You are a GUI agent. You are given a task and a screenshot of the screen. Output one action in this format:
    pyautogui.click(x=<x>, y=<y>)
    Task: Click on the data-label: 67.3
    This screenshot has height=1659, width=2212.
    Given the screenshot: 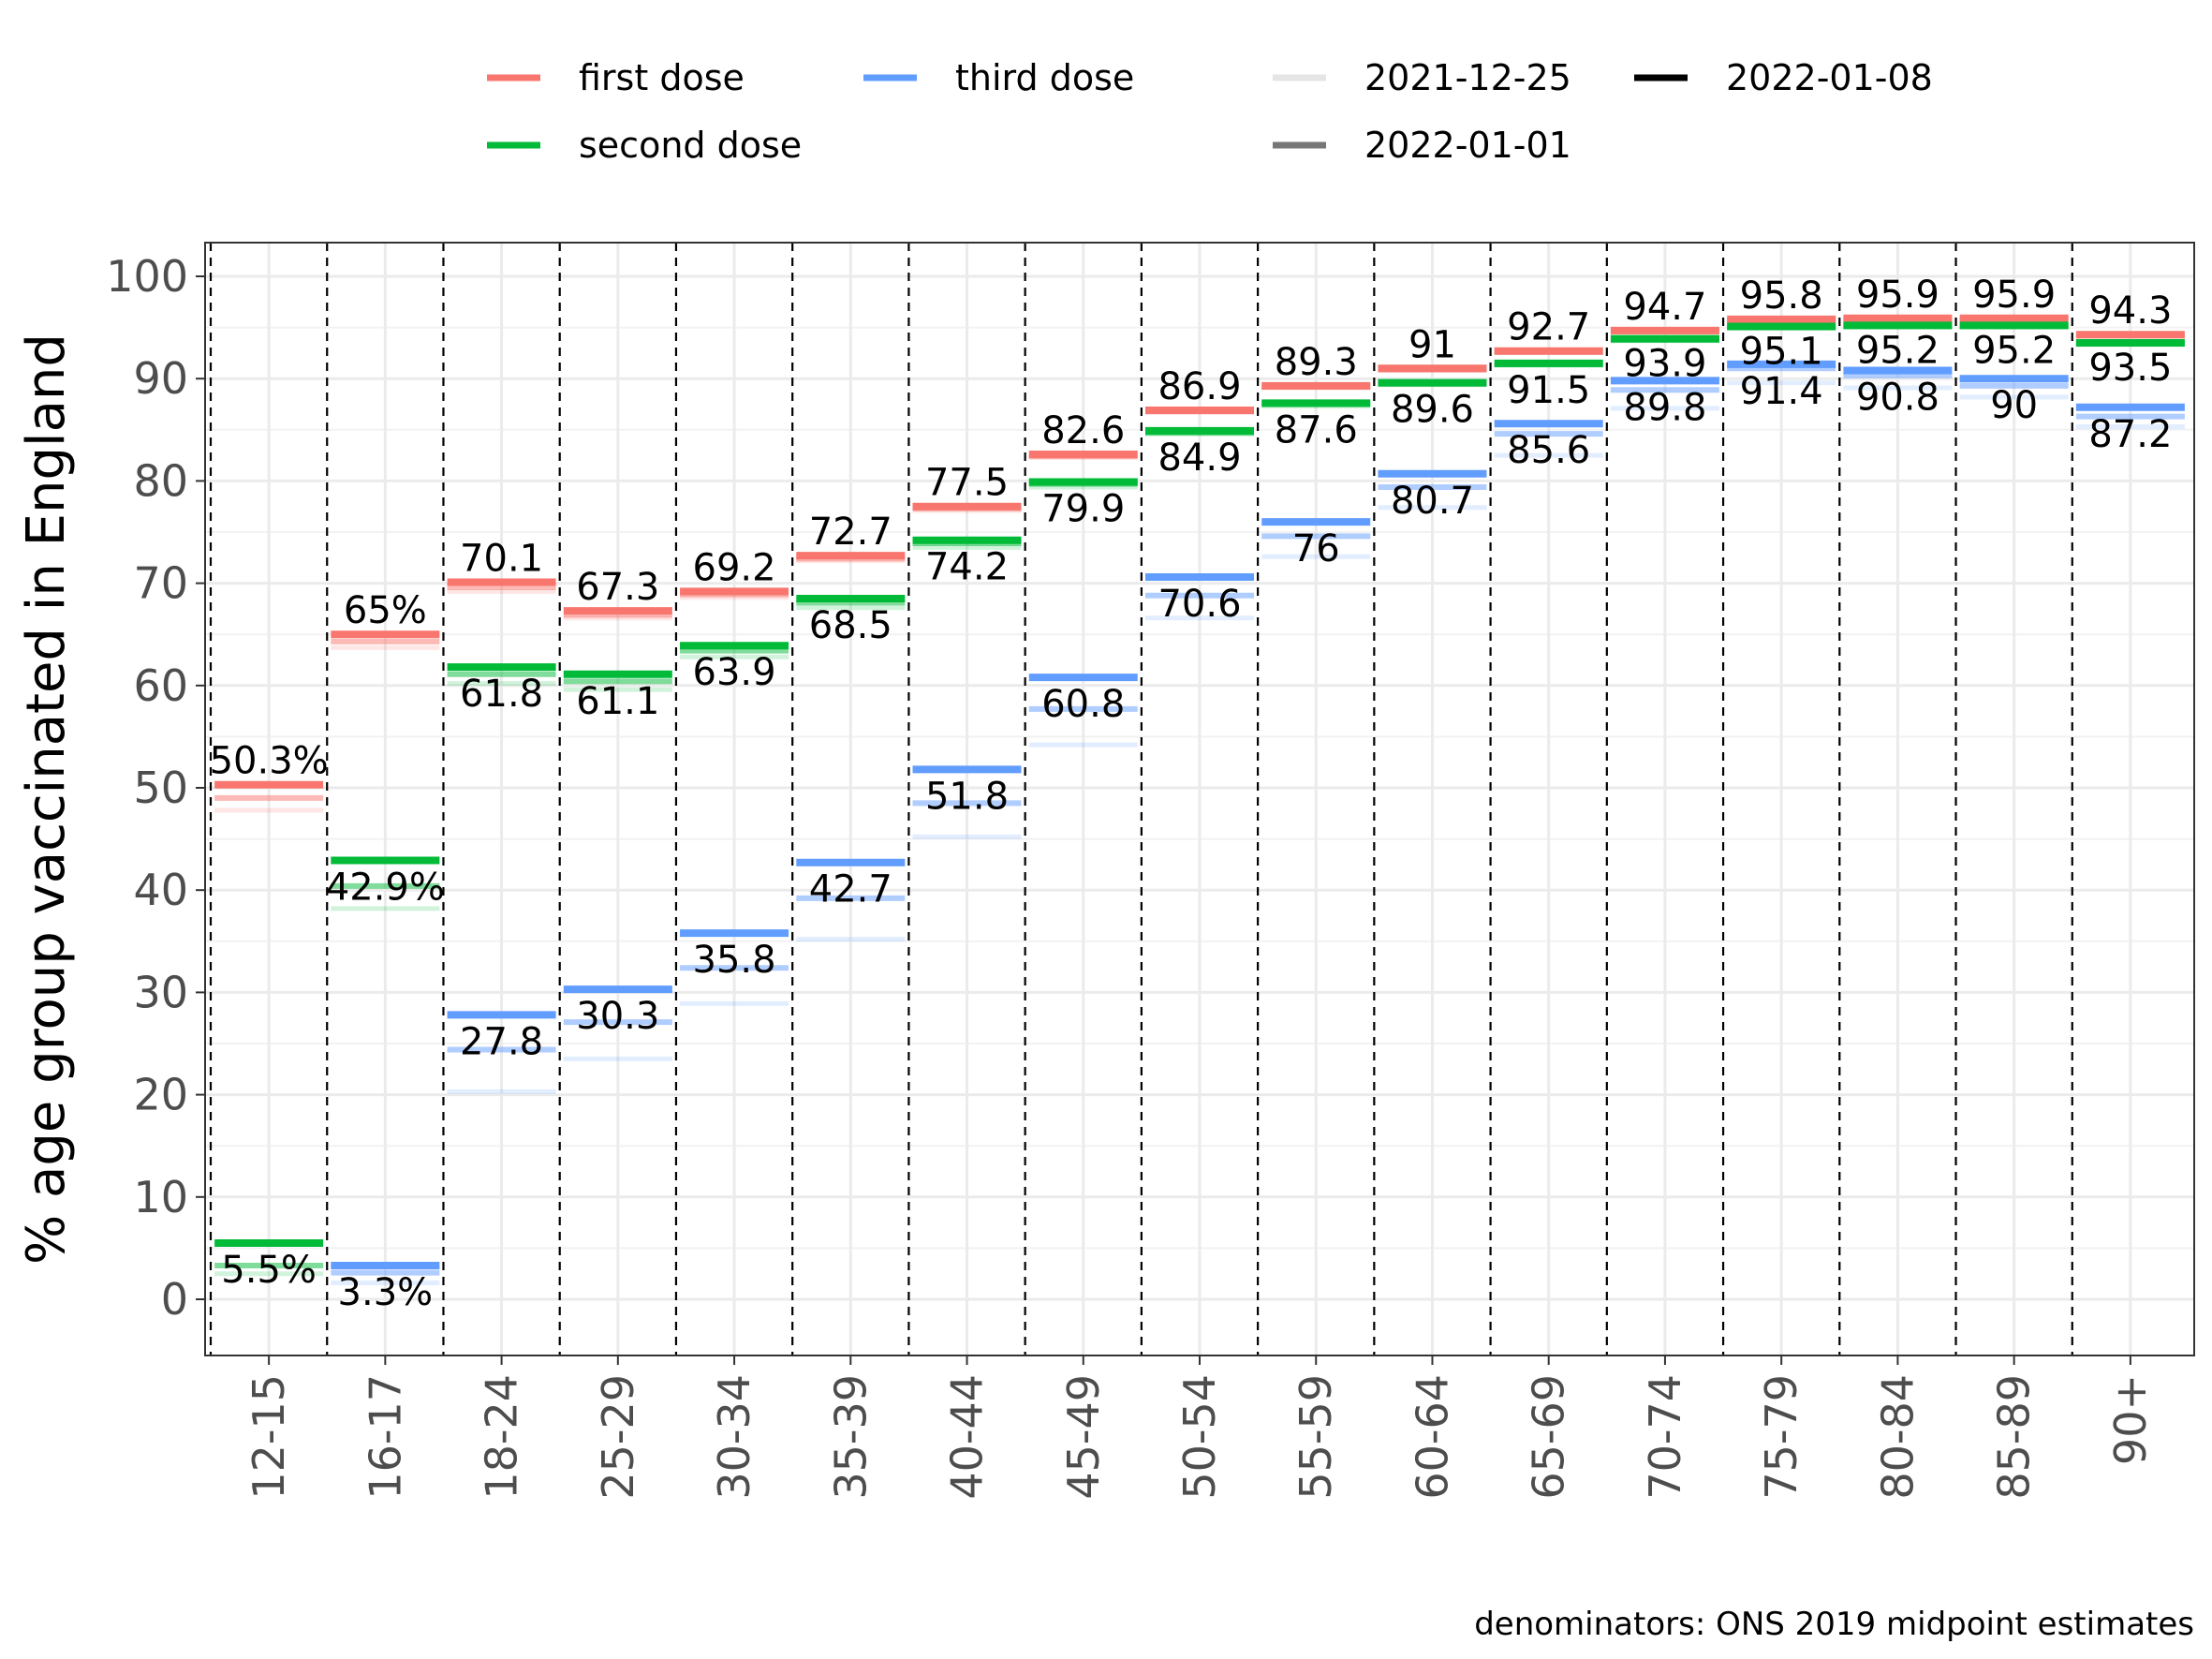 What is the action you would take?
    pyautogui.click(x=618, y=587)
    